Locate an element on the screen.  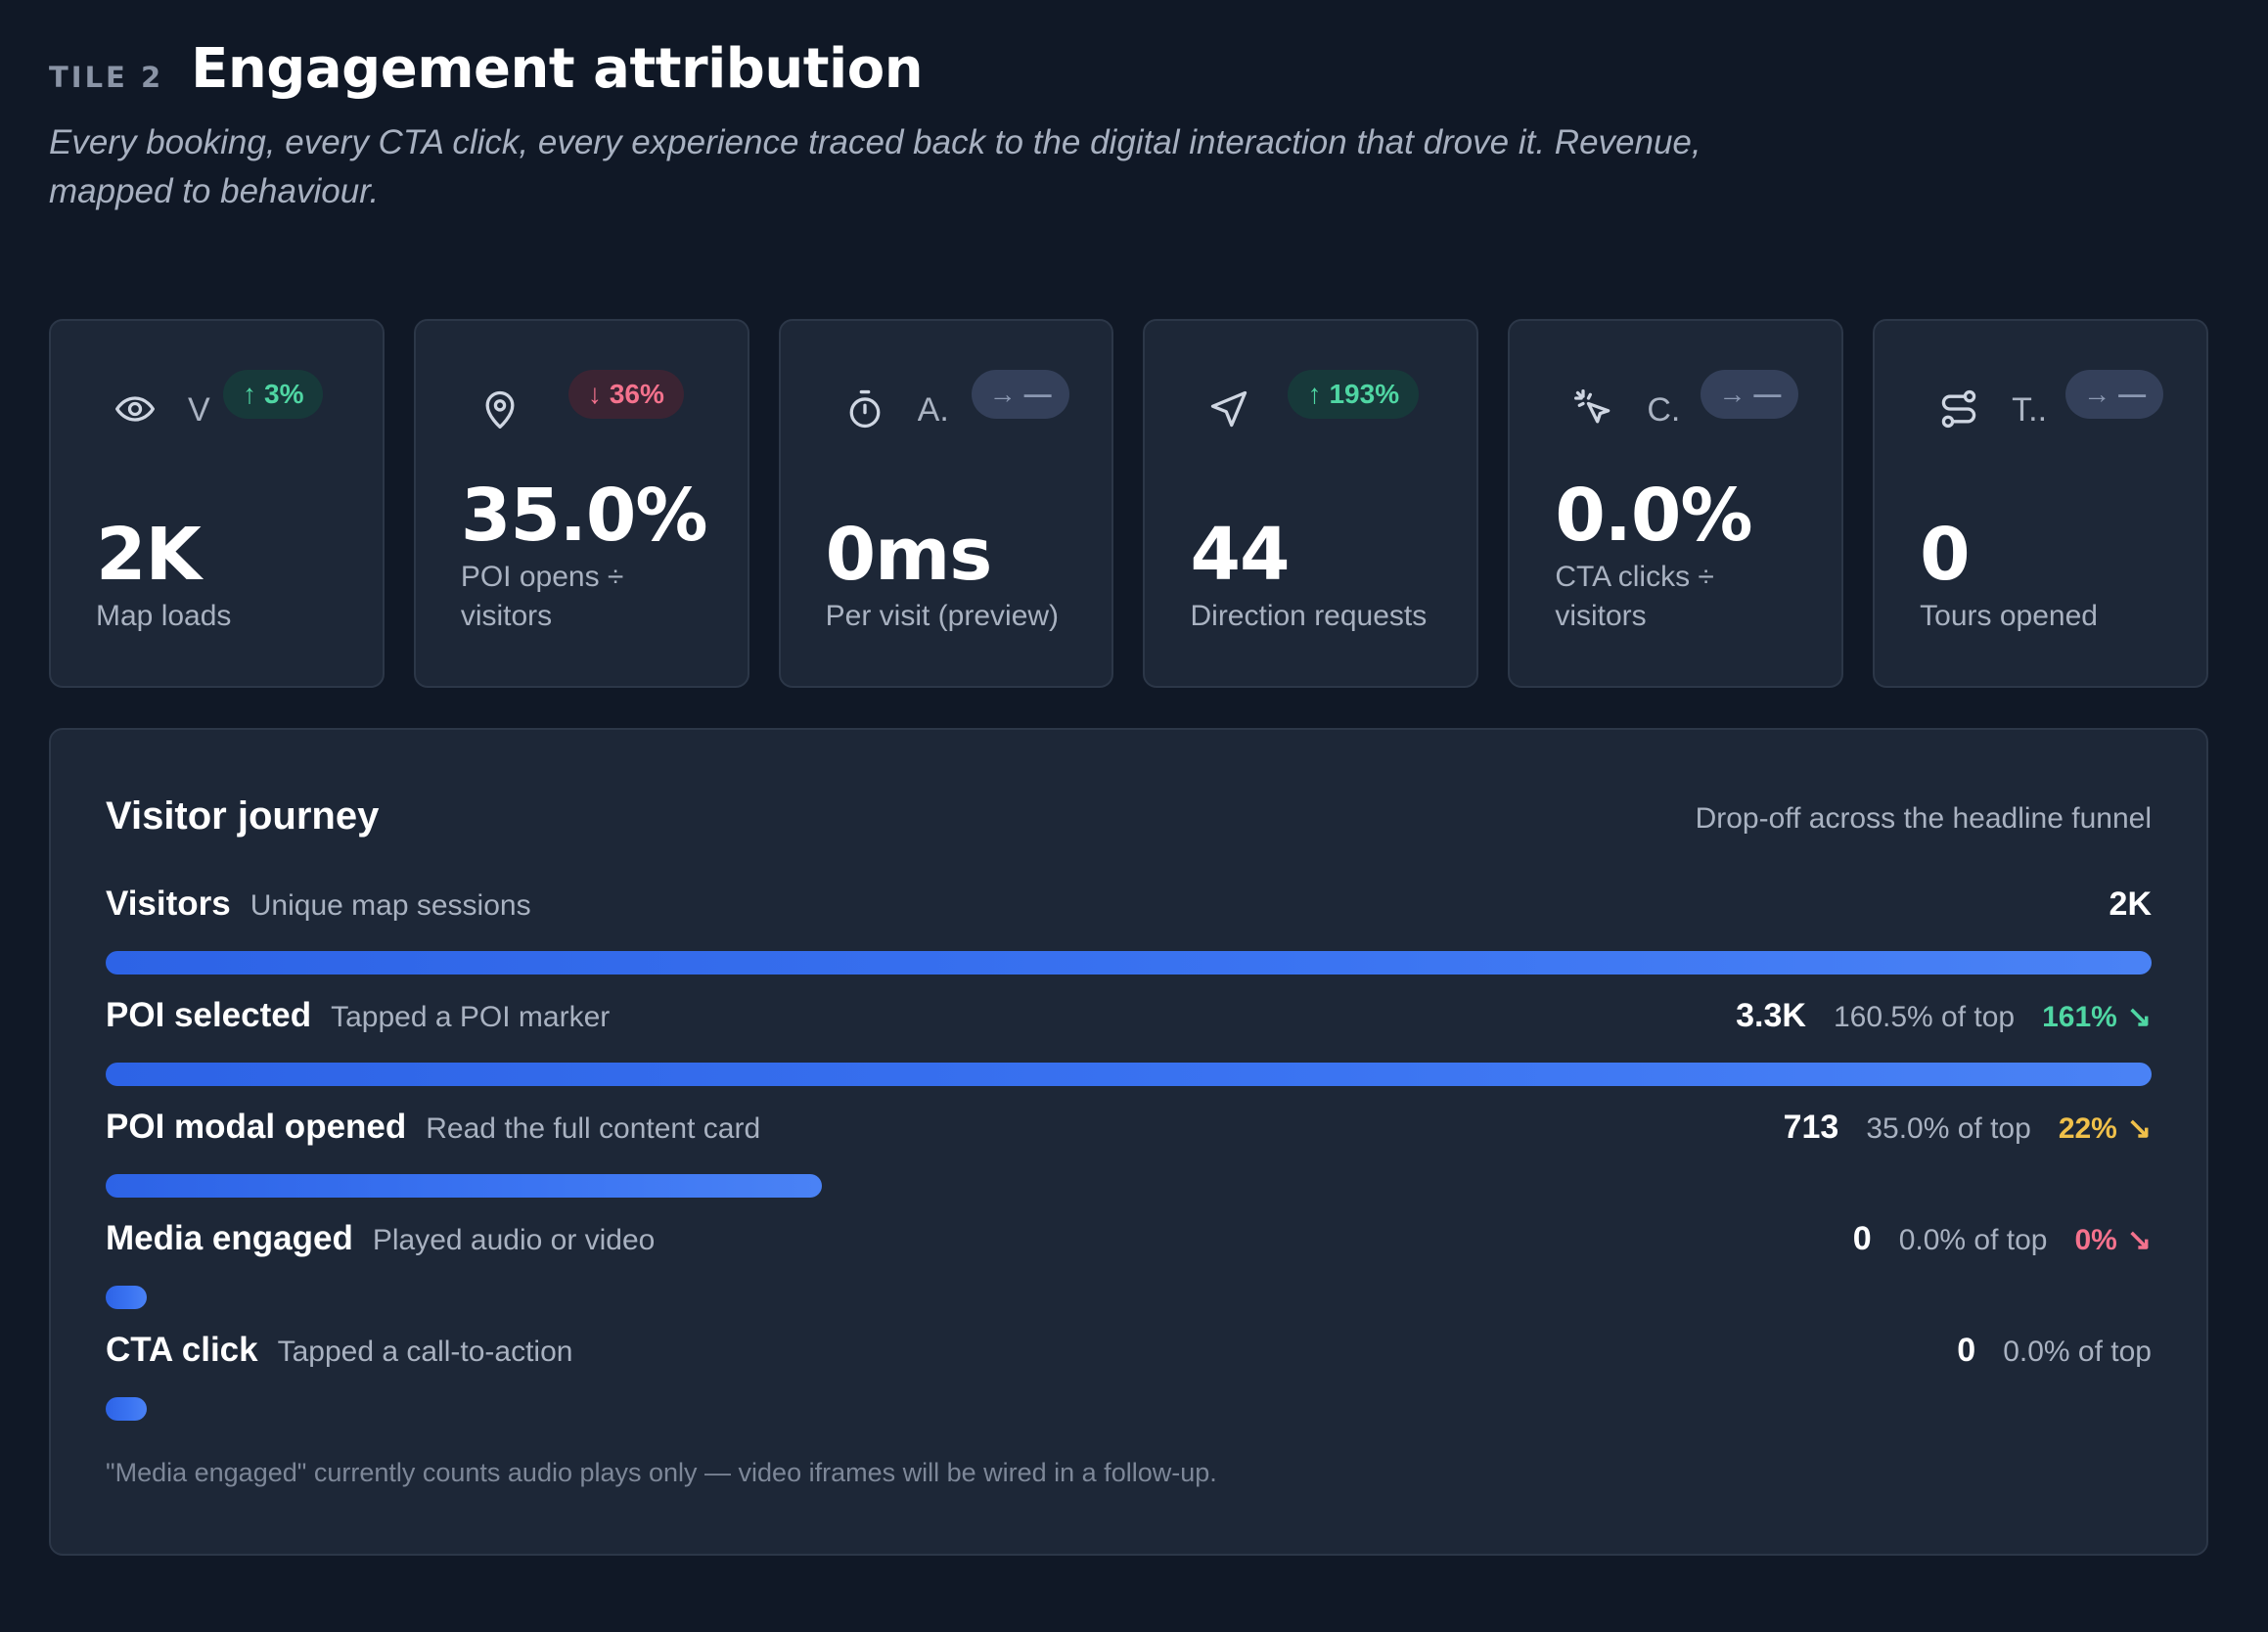
stage-count: 3.3K is located at coordinates (1771, 1015).